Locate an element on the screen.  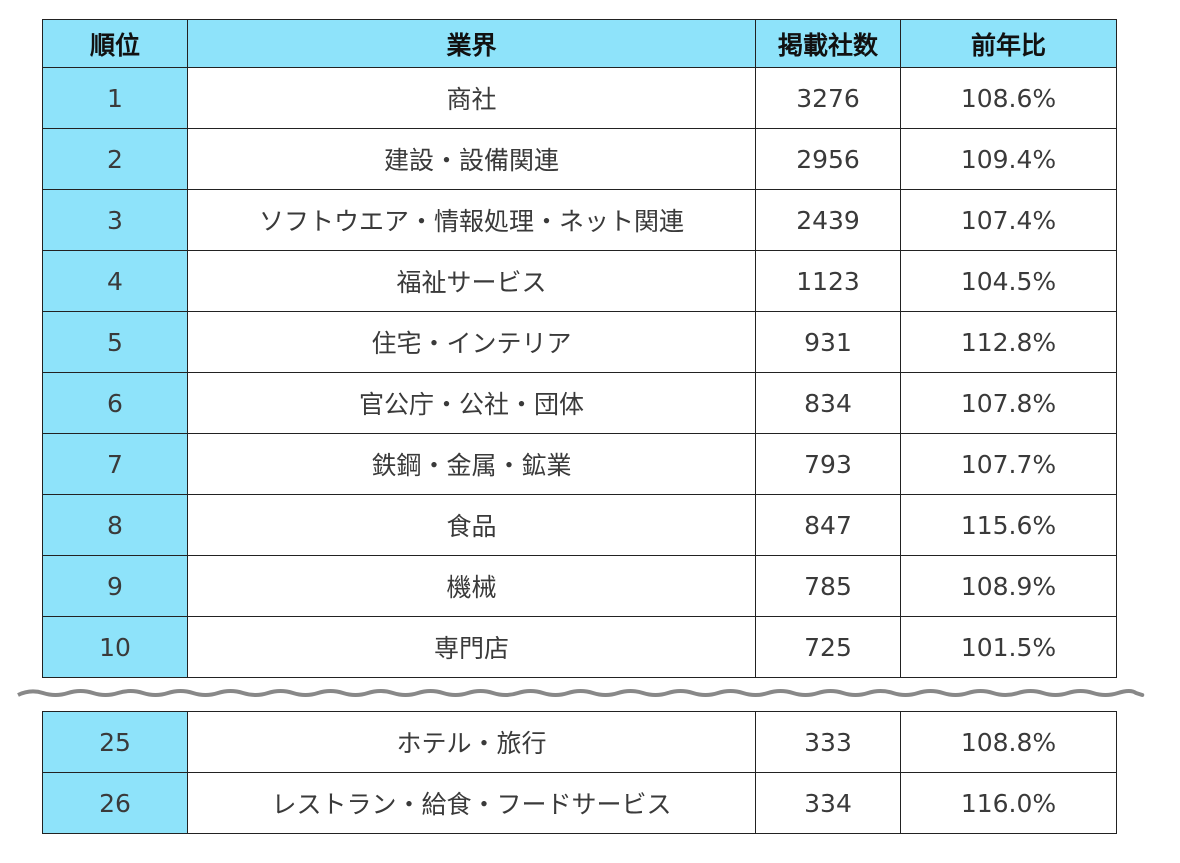
industry-cell: ホテル・旅行 is located at coordinates (471, 742).